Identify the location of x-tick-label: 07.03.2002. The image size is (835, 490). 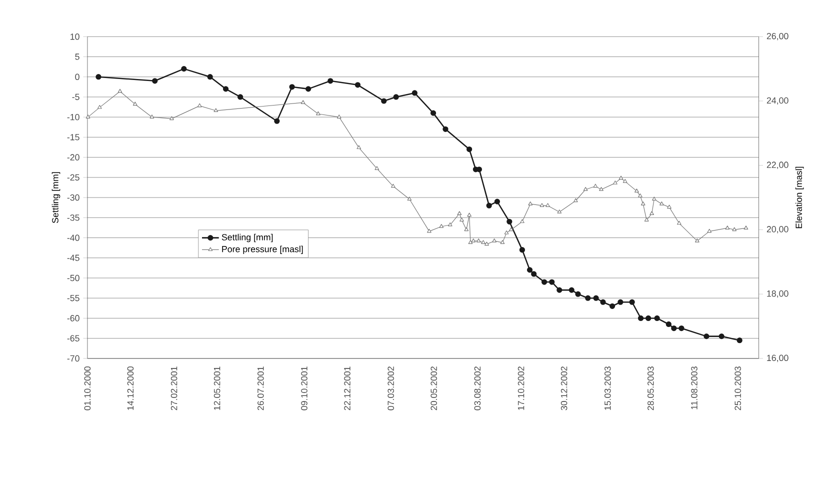
(391, 388).